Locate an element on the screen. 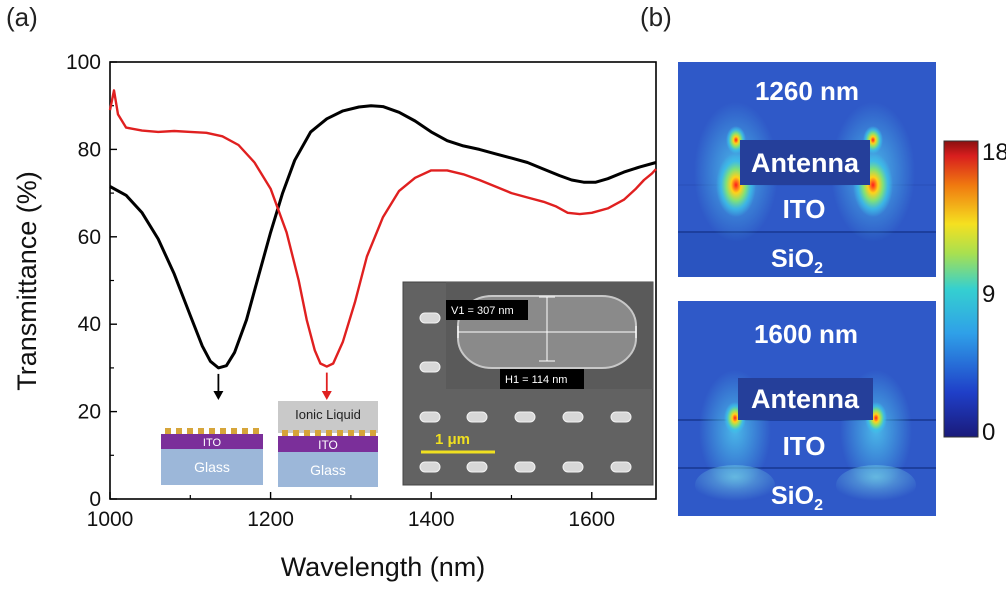 The image size is (1006, 597). ionic-liquid-label: Ionic Liquid is located at coordinates (328, 414).